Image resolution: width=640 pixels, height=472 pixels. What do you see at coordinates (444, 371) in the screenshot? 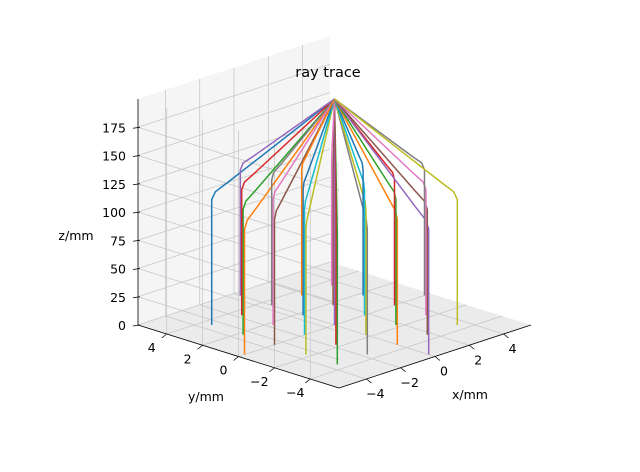
I see `x-tick-label: 0` at bounding box center [444, 371].